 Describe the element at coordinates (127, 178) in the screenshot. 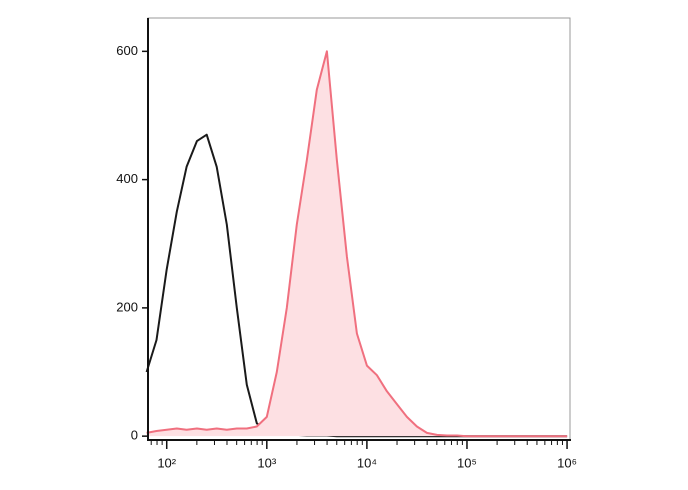

I see `y-tick-label: 400` at that location.